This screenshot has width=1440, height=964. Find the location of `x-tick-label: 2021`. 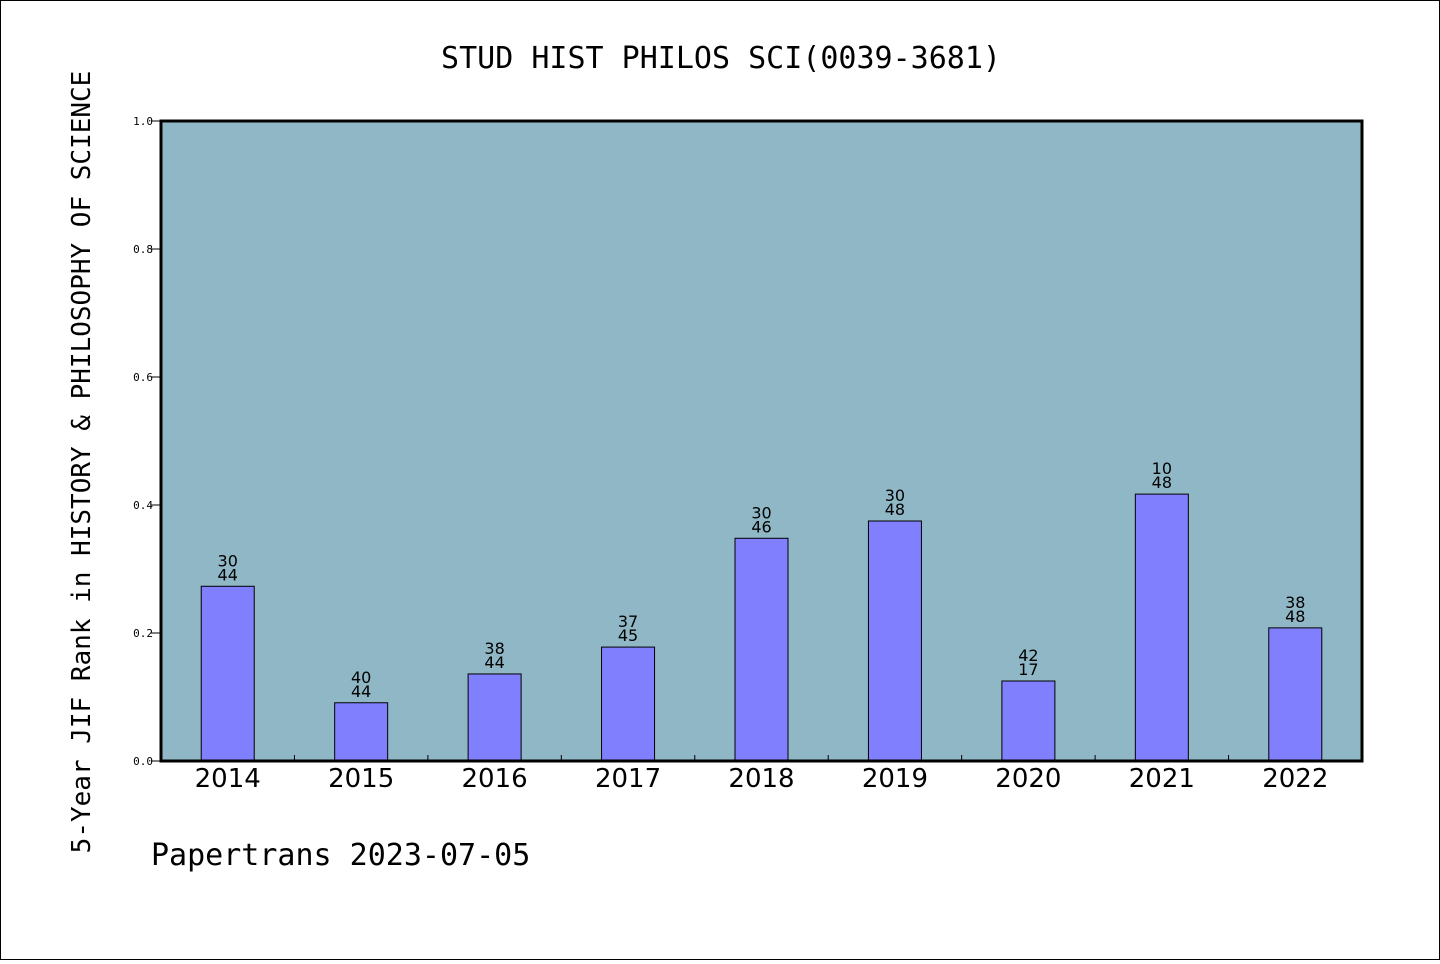

x-tick-label: 2021 is located at coordinates (1162, 779).